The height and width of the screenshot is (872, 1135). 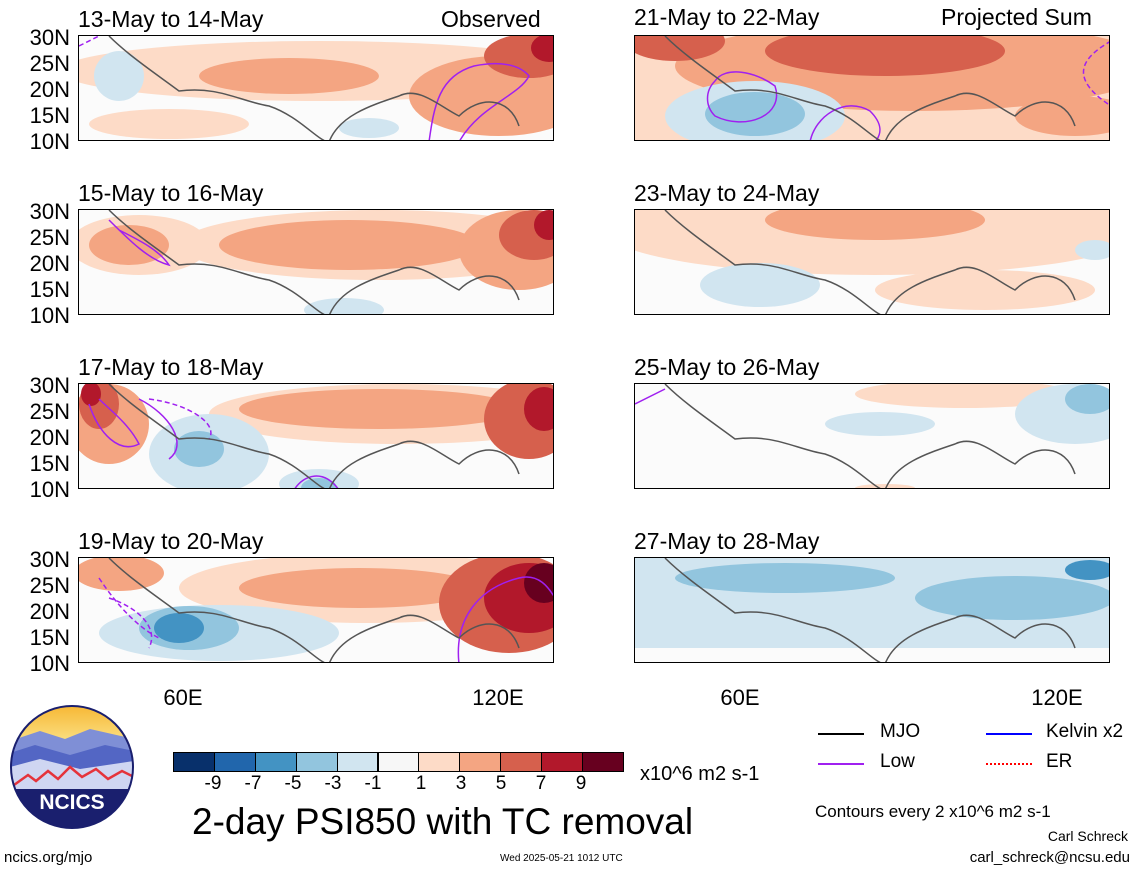 What do you see at coordinates (443, 821) in the screenshot?
I see `figure-title: 2-day PSI850 with TC removal` at bounding box center [443, 821].